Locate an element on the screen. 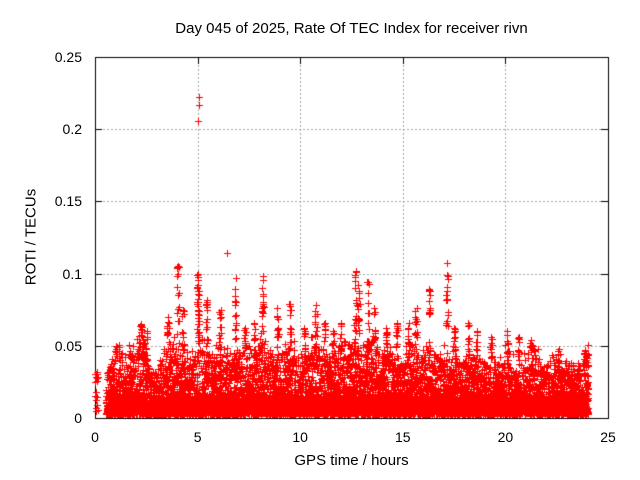 The width and height of the screenshot is (640, 480). y-tick-label: 0.1 is located at coordinates (72, 273).